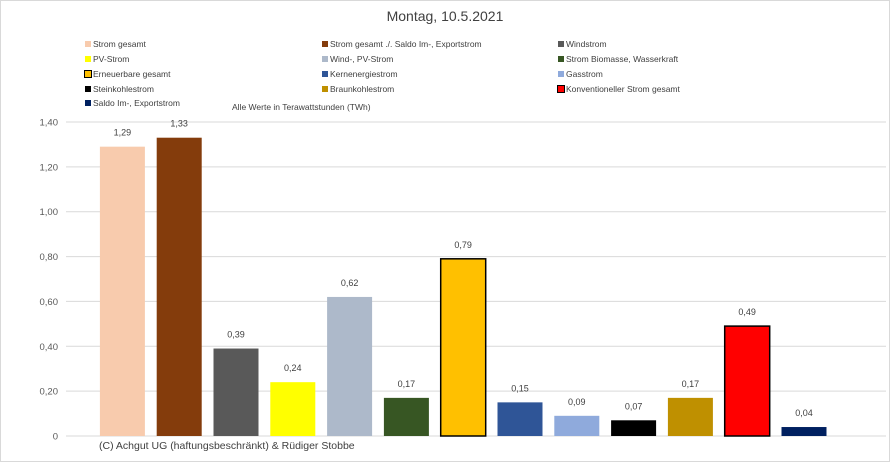  Describe the element at coordinates (49, 257) in the screenshot. I see `y-tick-label: 0,80` at that location.